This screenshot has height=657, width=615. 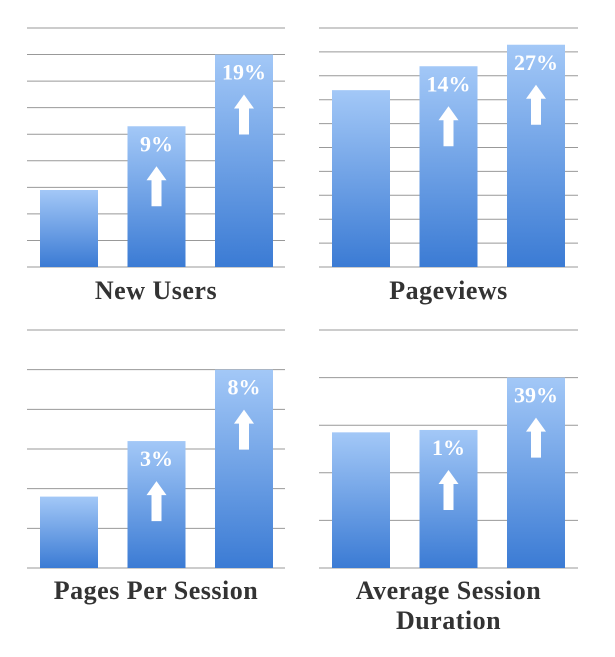 What do you see at coordinates (448, 605) in the screenshot?
I see `chart-title: Average Session Duration` at bounding box center [448, 605].